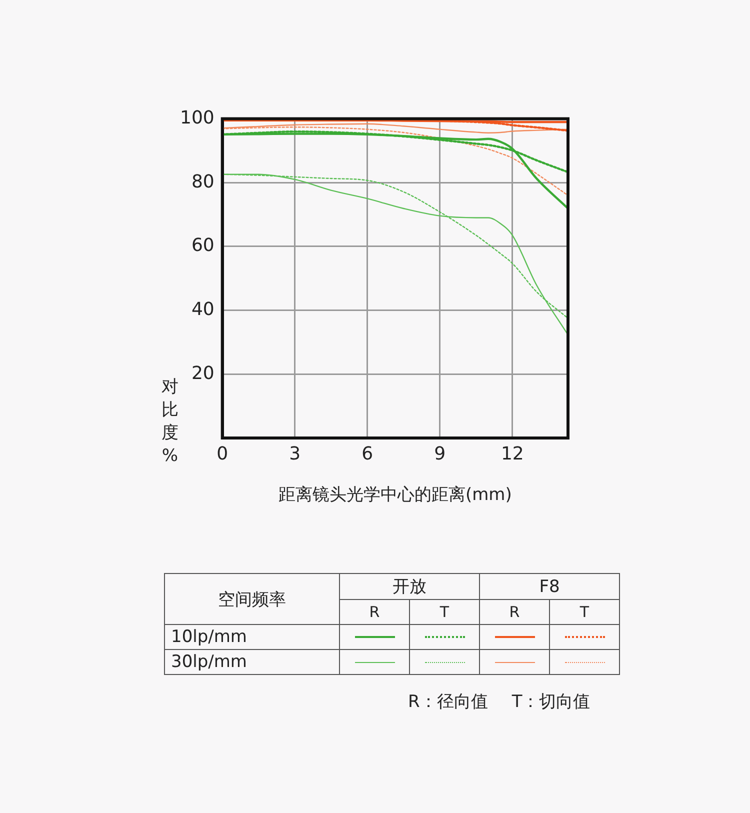 The image size is (750, 813). Describe the element at coordinates (551, 702) in the screenshot. I see `text: T：切向值` at that location.